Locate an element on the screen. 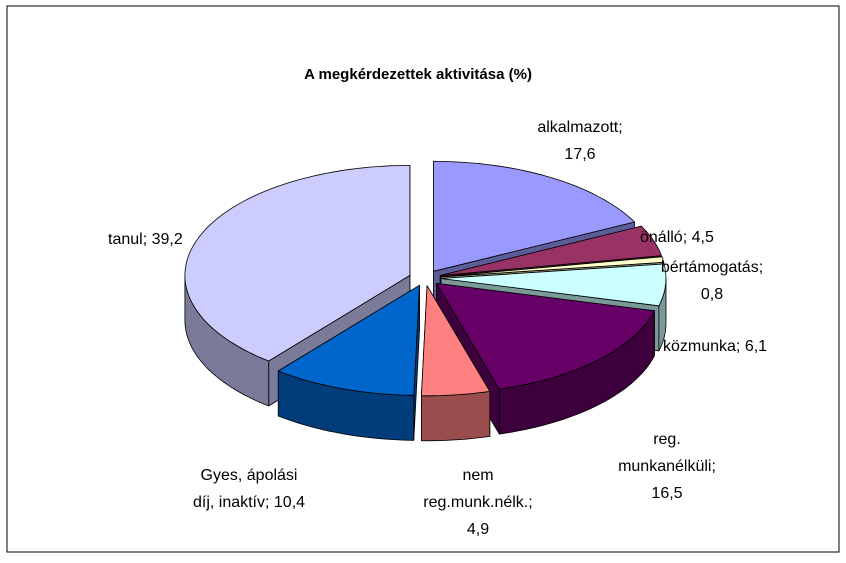 The height and width of the screenshot is (563, 846). data-label: önálló; 4,5 is located at coordinates (677, 237).